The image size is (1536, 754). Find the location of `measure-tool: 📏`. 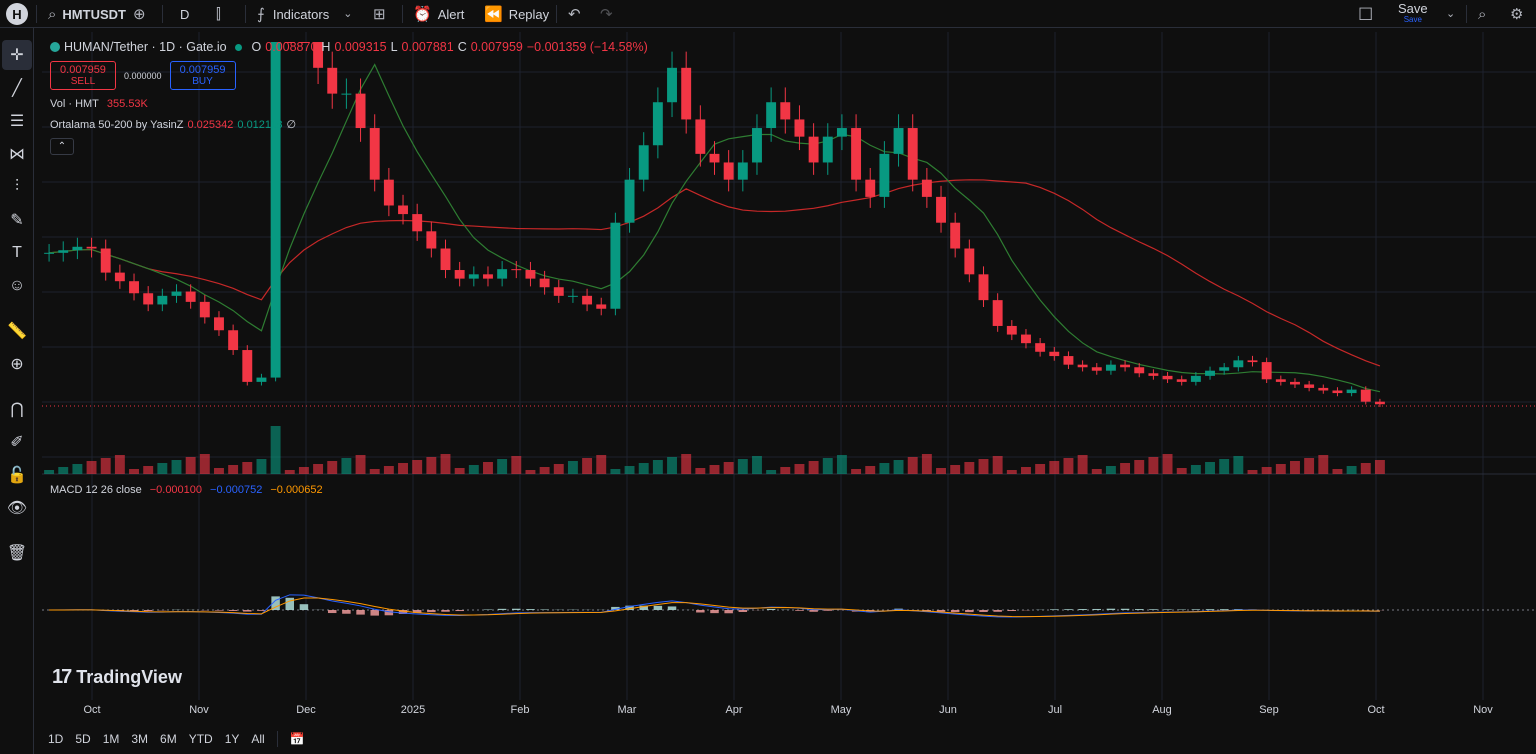

measure-tool: 📏 is located at coordinates (17, 331).